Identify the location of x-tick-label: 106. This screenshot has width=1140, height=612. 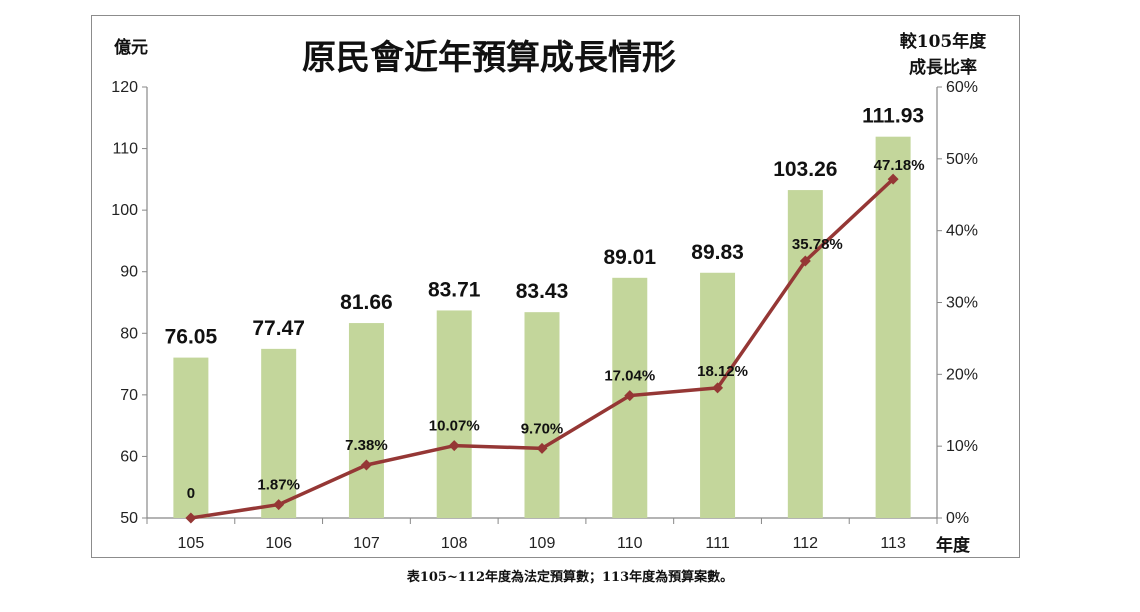
(278, 543).